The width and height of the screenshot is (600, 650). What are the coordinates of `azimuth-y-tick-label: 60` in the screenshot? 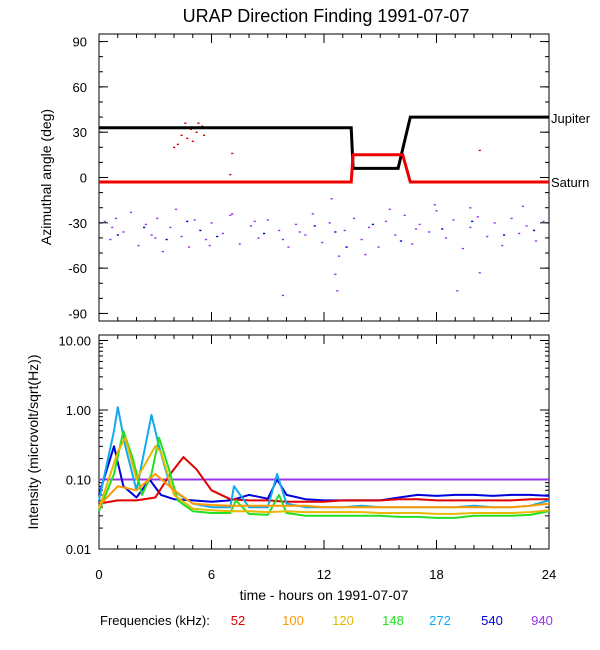 It's located at (80, 87).